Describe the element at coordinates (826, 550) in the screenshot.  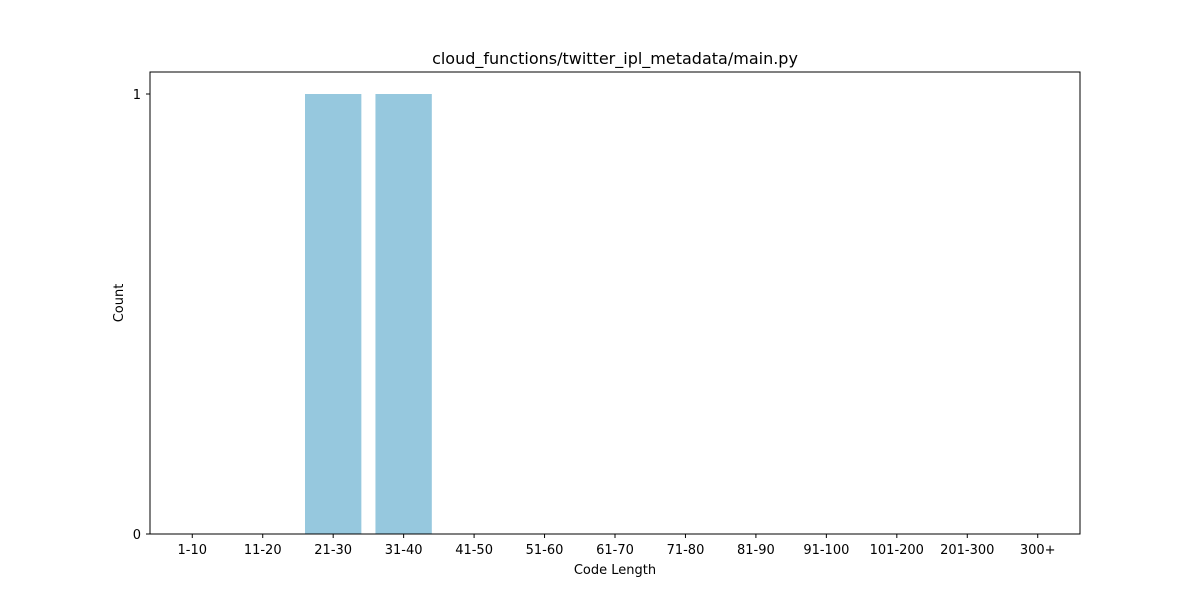
I see `x-tick-label: 91-100` at that location.